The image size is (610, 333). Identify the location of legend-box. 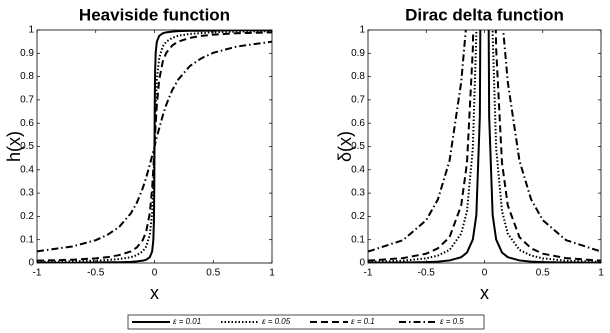
(306, 322).